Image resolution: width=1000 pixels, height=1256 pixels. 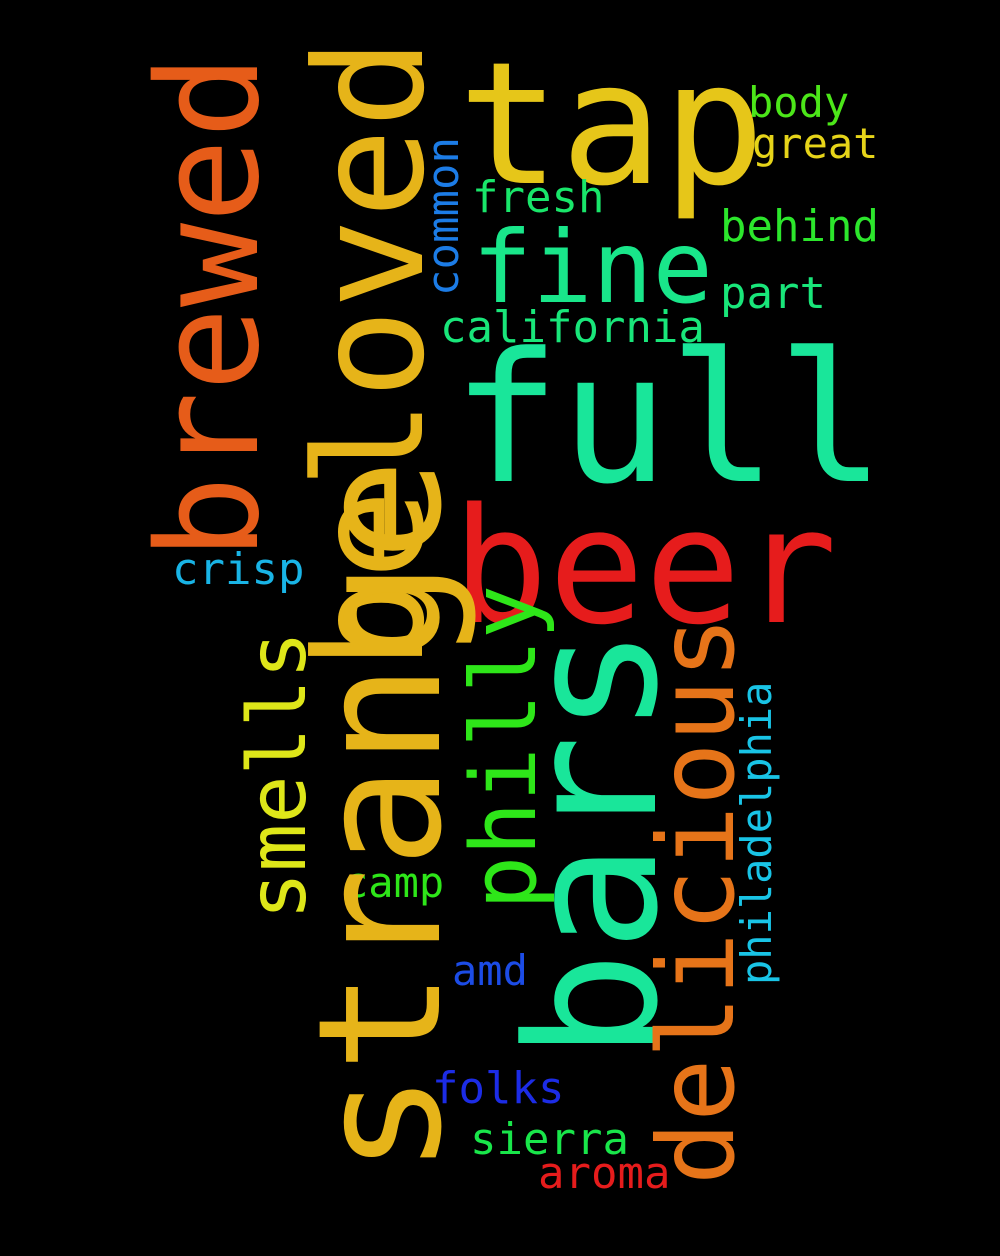 I want to click on word-fresh: fresh, so click(x=538, y=197).